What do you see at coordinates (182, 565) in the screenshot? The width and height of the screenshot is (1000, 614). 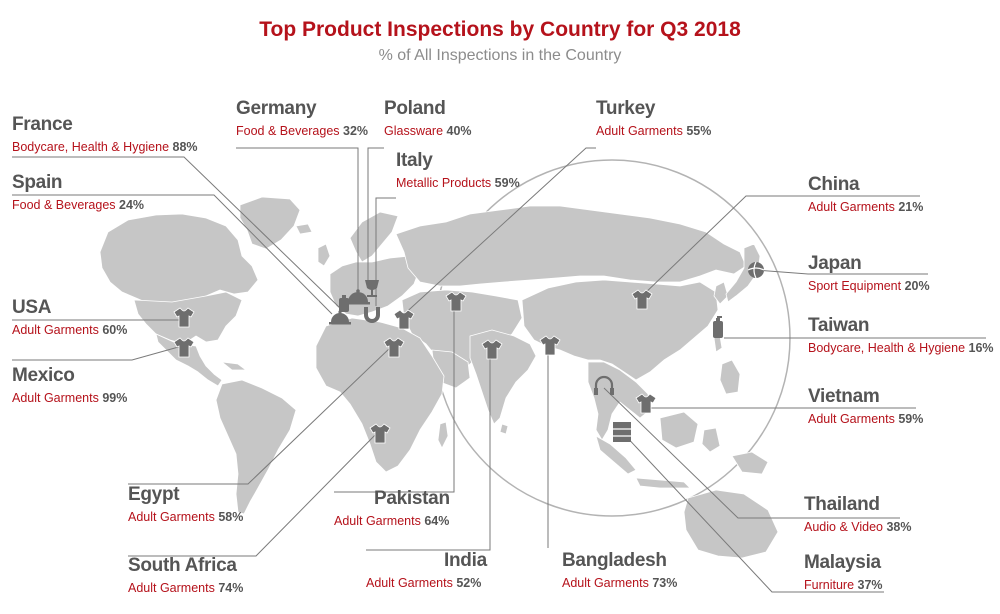 I see `country-name: South Africa` at bounding box center [182, 565].